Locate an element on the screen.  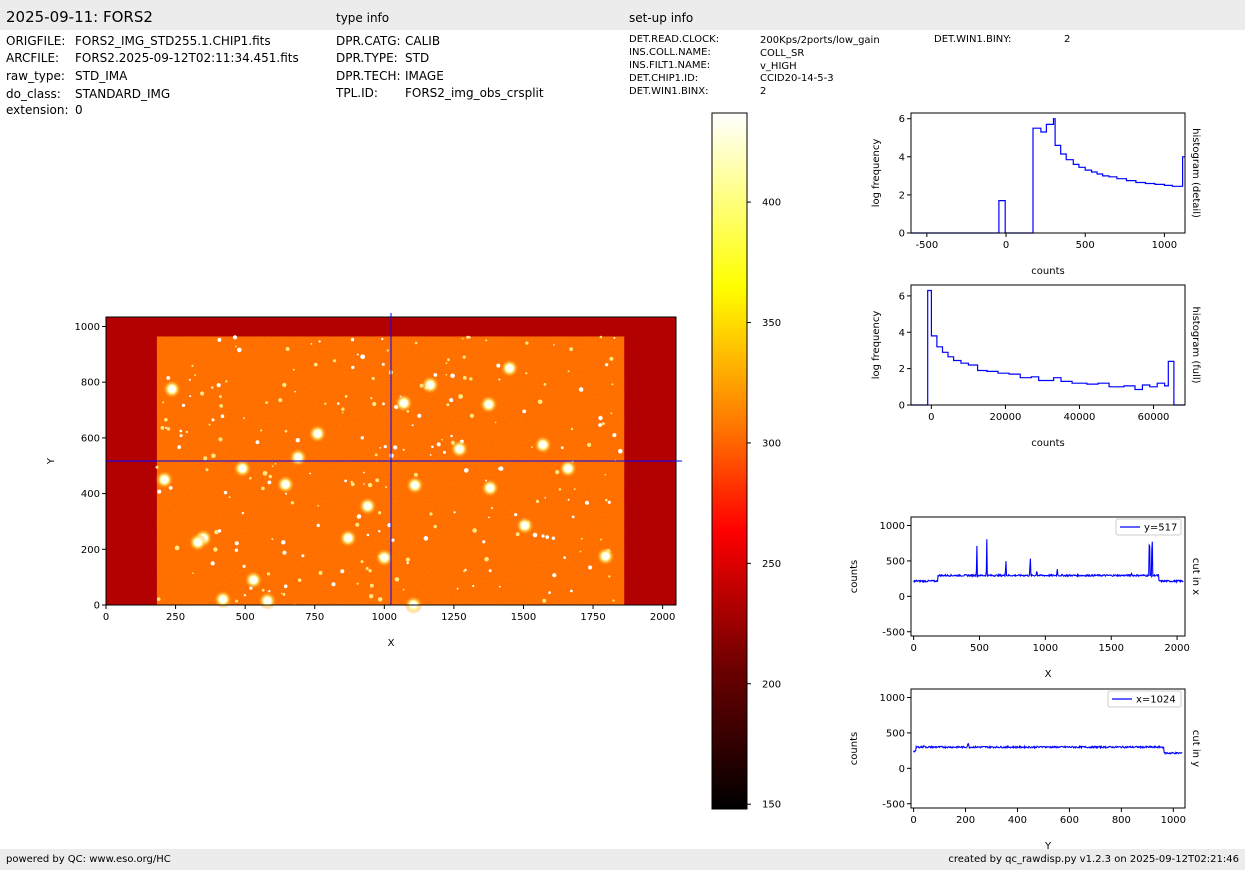
y-tick-label: 800 is located at coordinates (90, 383).